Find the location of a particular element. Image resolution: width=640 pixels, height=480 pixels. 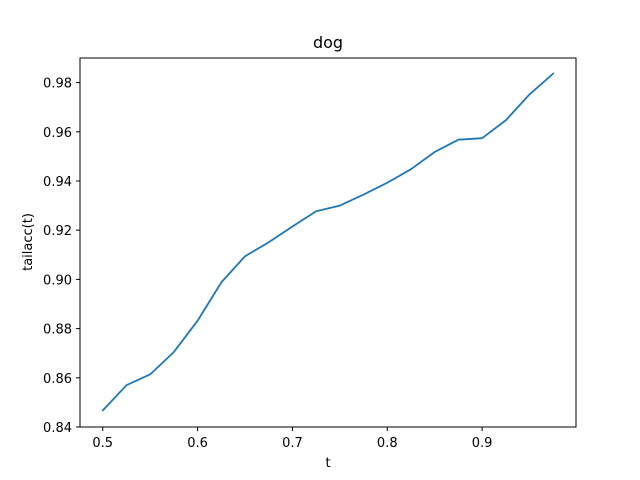

x-tick-label: 0.5 is located at coordinates (102, 443).